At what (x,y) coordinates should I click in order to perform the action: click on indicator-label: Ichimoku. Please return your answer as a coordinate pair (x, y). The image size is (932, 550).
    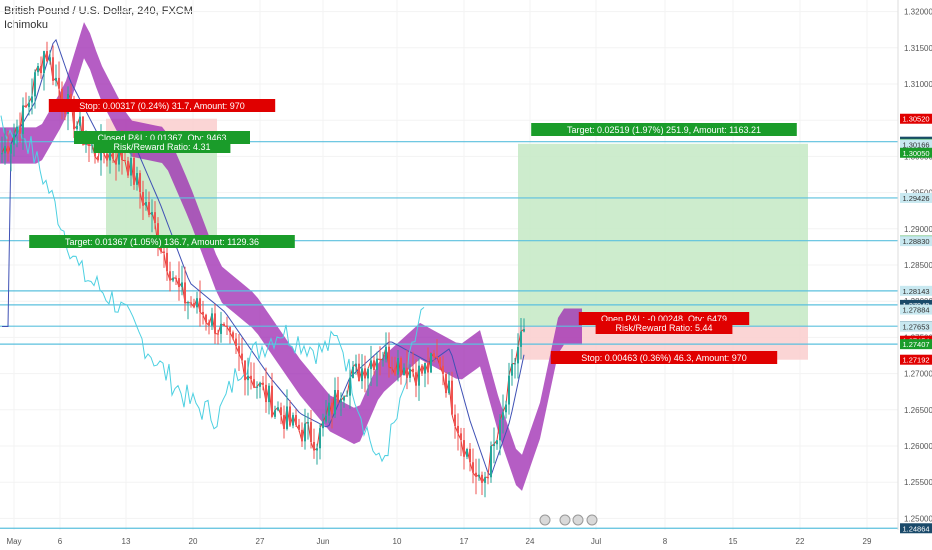
    Looking at the image, I should click on (26, 25).